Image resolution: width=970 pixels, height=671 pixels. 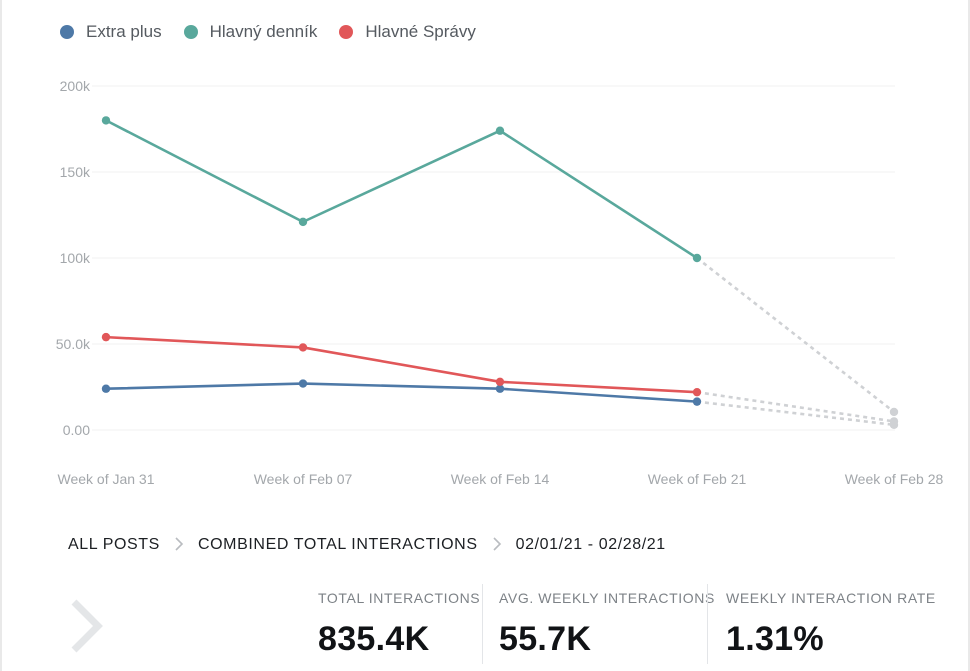 What do you see at coordinates (831, 598) in the screenshot?
I see `stat-label: WEEKLY INTERACTION RATE` at bounding box center [831, 598].